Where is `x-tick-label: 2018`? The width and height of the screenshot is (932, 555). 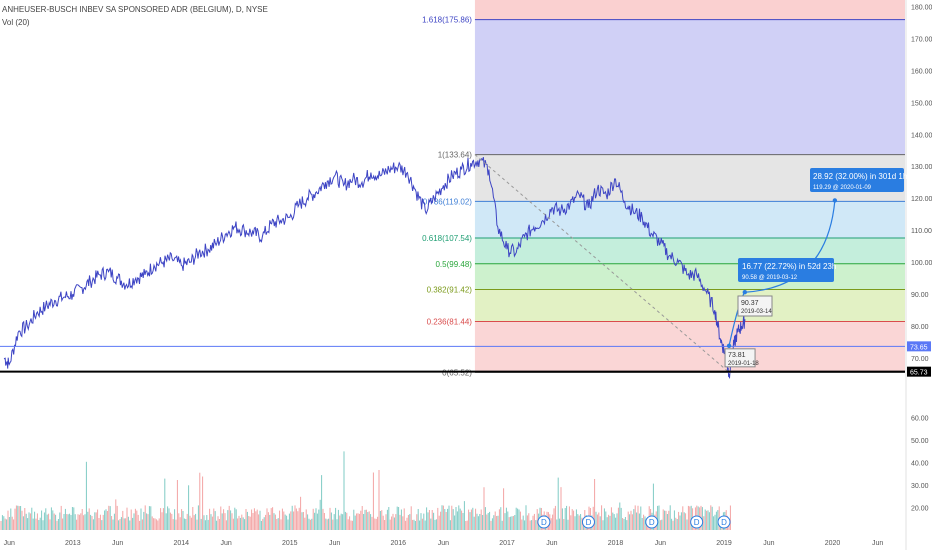
x-tick-label: 2018 is located at coordinates (616, 543).